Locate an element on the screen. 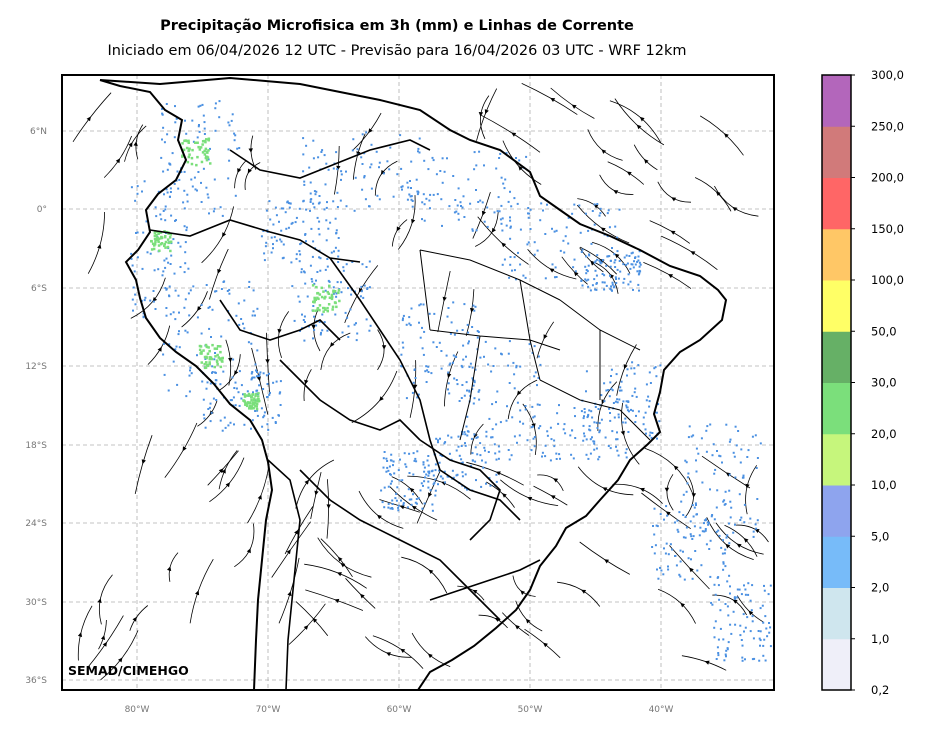 This screenshot has width=931, height=735. colorbar-label: 250,0 is located at coordinates (887, 126).